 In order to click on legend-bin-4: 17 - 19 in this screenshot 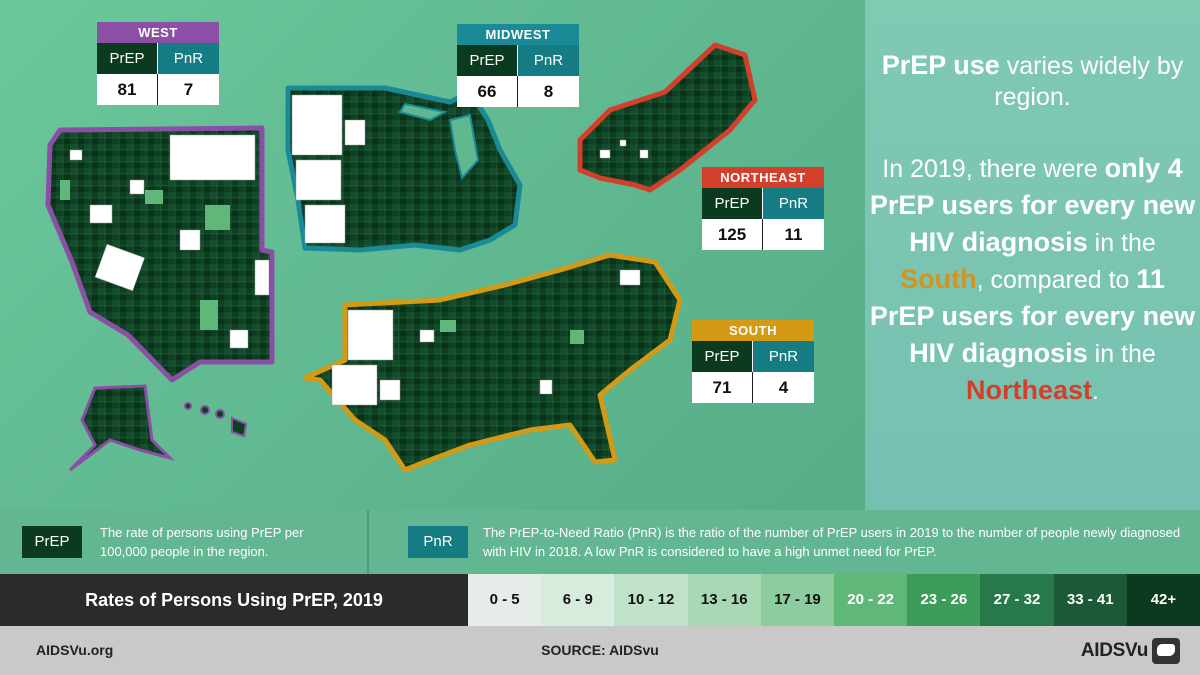, I will do `click(797, 600)`.